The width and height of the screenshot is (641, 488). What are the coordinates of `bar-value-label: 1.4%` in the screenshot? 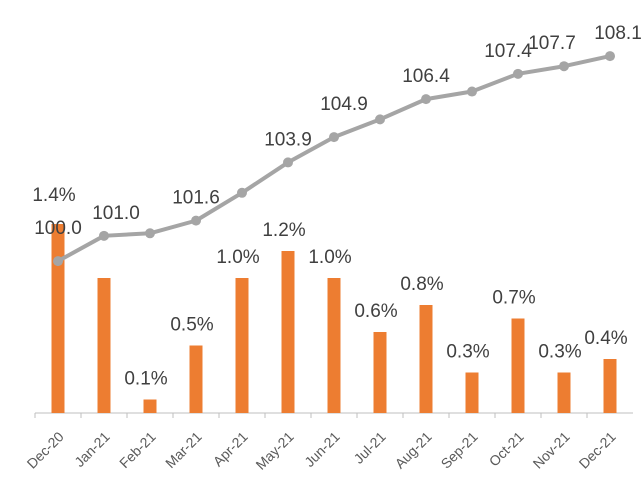 It's located at (53, 195).